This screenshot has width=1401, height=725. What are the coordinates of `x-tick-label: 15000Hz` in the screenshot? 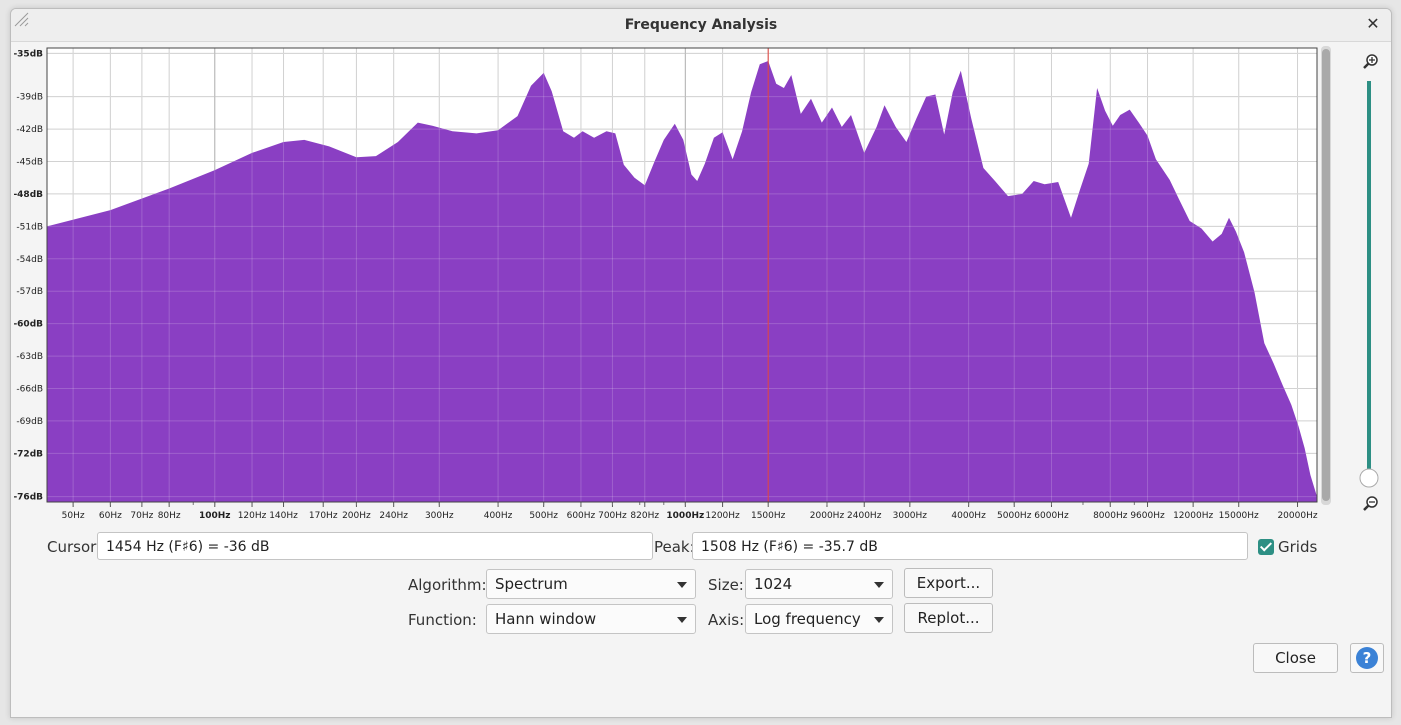 It's located at (1239, 516).